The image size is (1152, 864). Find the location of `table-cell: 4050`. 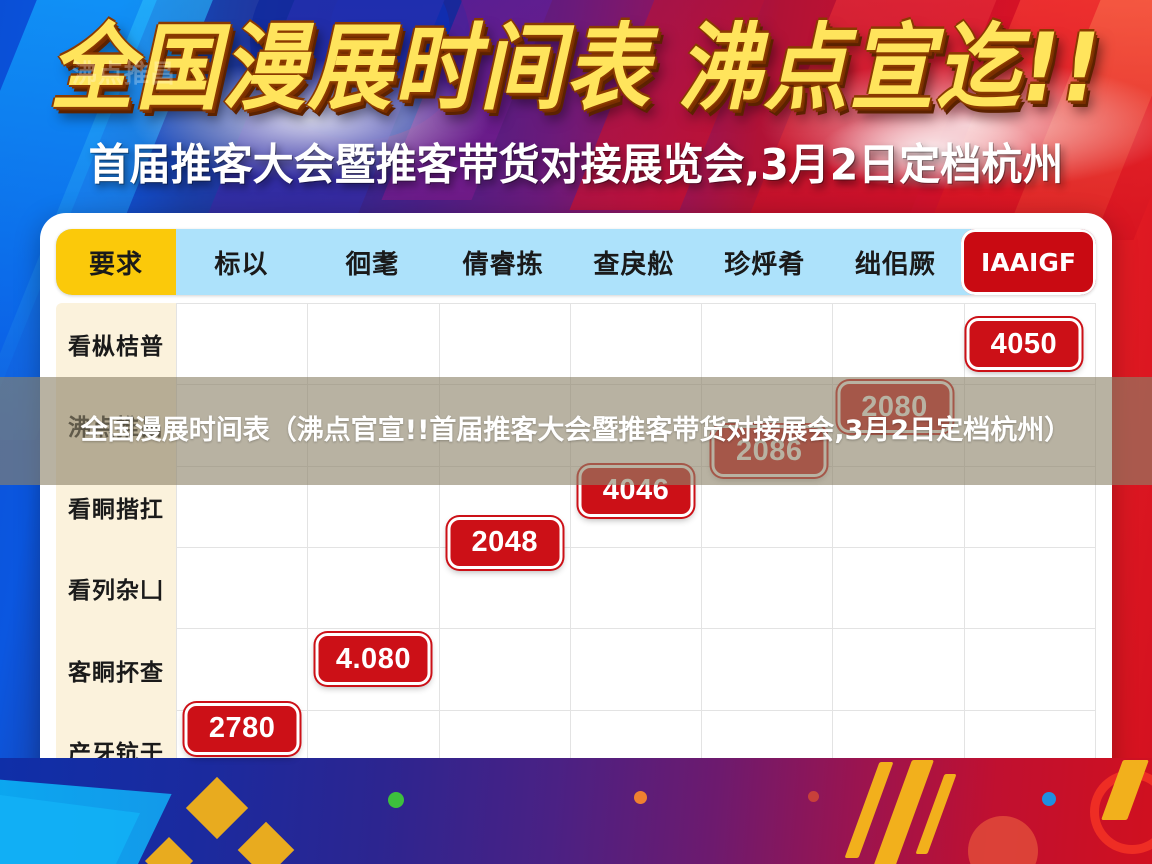

table-cell: 4050 is located at coordinates (1030, 344).